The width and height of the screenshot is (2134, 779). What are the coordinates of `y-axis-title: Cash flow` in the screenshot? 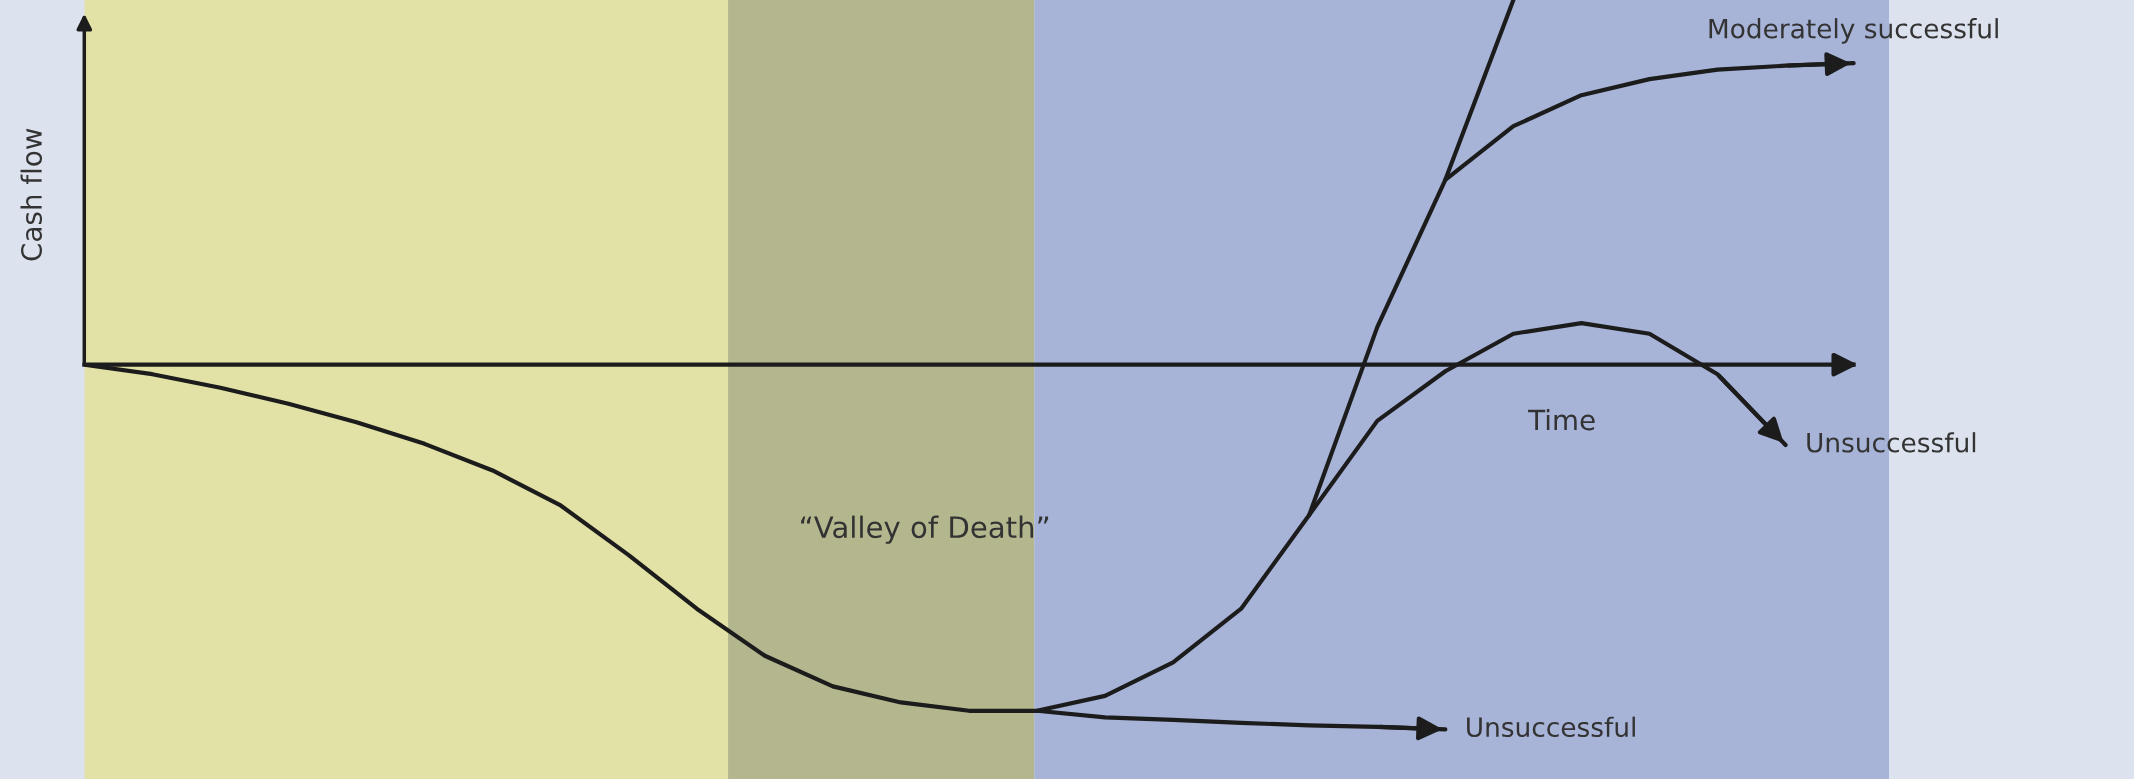 It's located at (31, 194).